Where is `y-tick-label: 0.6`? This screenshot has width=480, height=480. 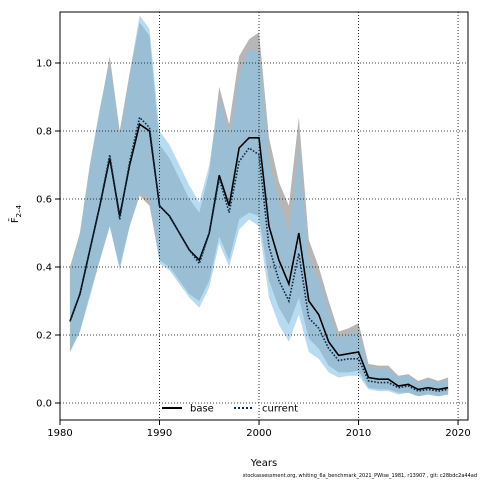 y-tick-label: 0.6 is located at coordinates (44, 200).